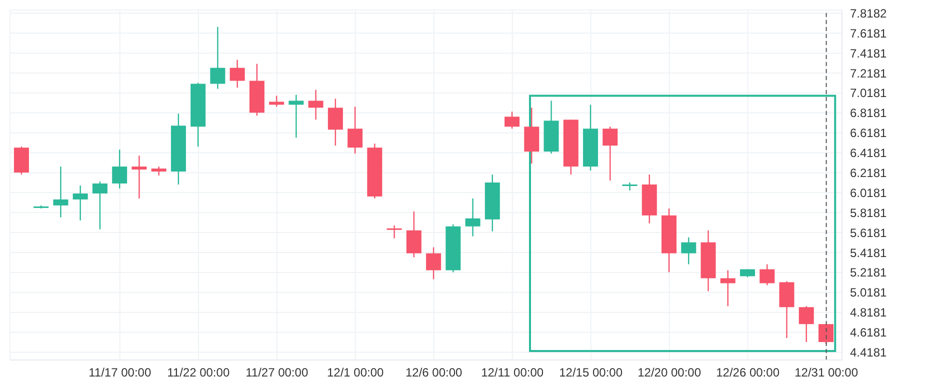 This screenshot has height=390, width=936. Describe the element at coordinates (355, 373) in the screenshot. I see `x-tick-label: 12/1 00:00` at that location.